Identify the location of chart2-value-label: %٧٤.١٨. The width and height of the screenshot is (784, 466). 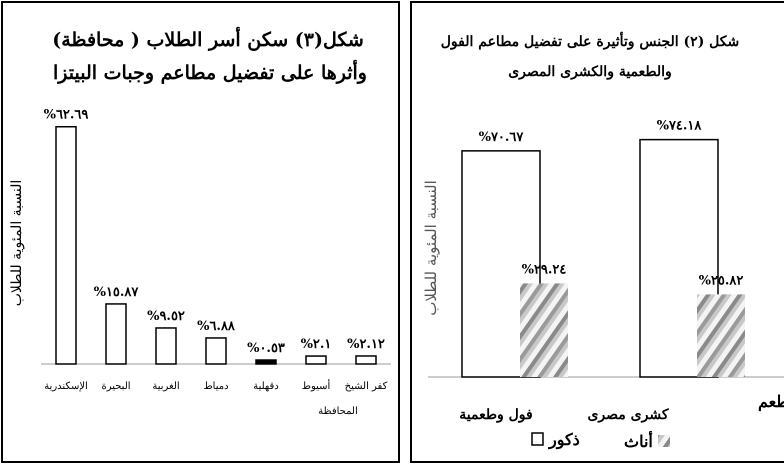
(680, 126).